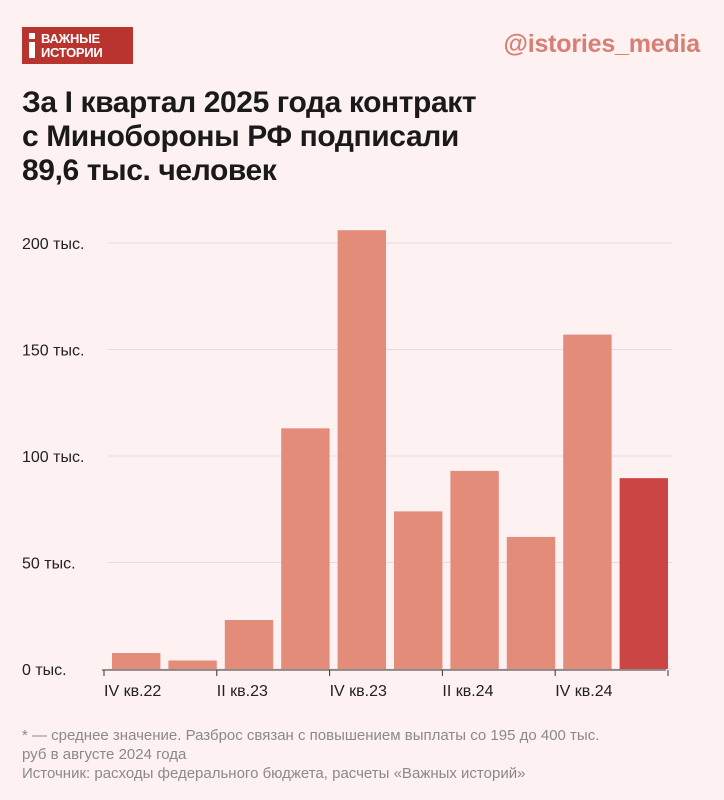 The image size is (724, 800). I want to click on logo-text: ВАЖНЫЕ ИСТОРИИ, so click(72, 45).